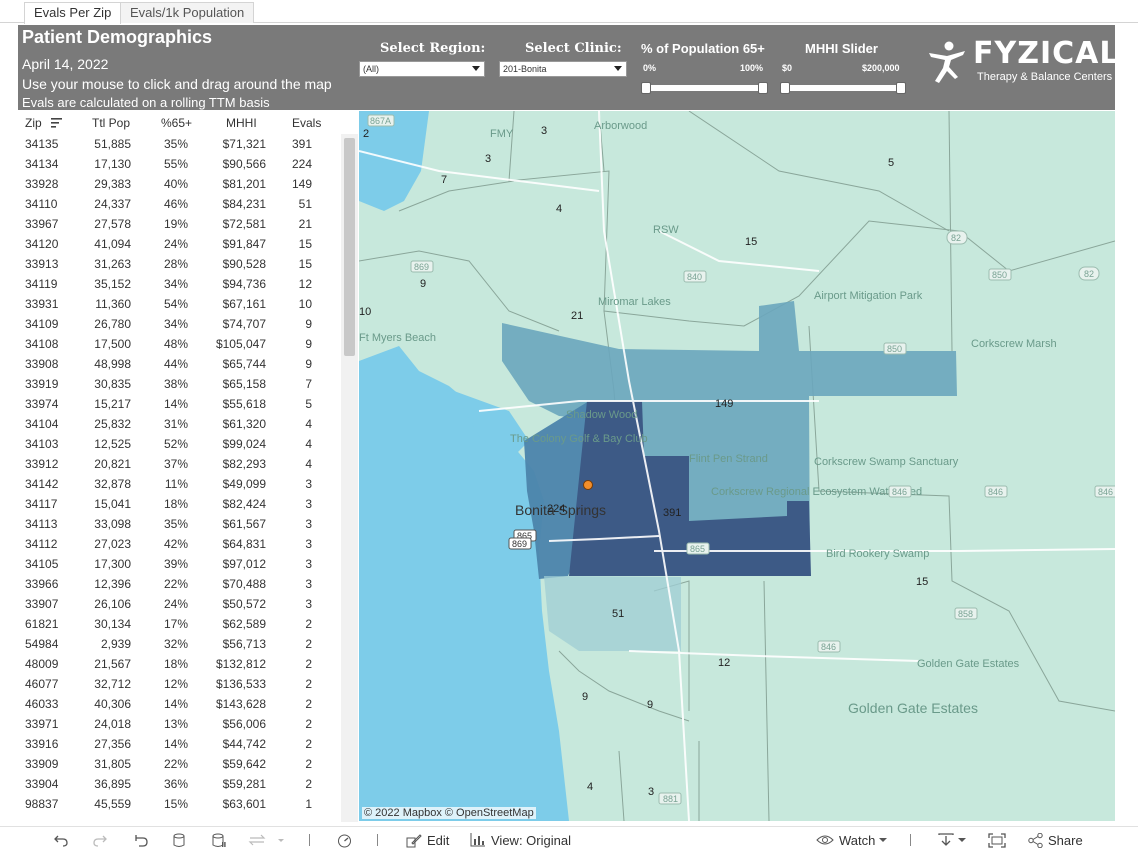  I want to click on table-row: 34135 51,885 35% $71,321 391, so click(179, 144).